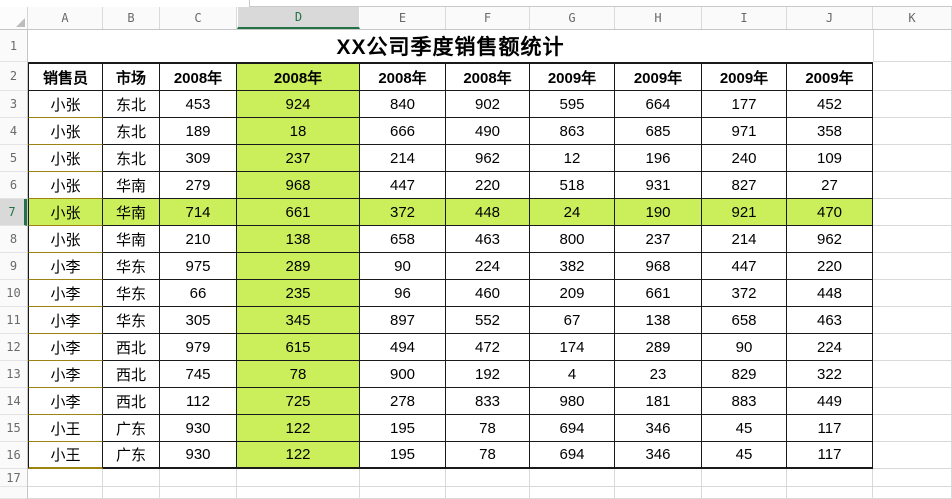 The image size is (952, 499). I want to click on cell-H5: 196, so click(658, 158).